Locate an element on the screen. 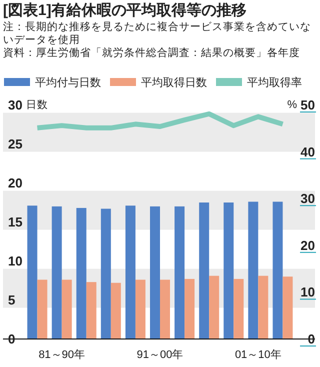 This screenshot has width=320, height=367. legend-label: 平均付与日数 is located at coordinates (68, 82).